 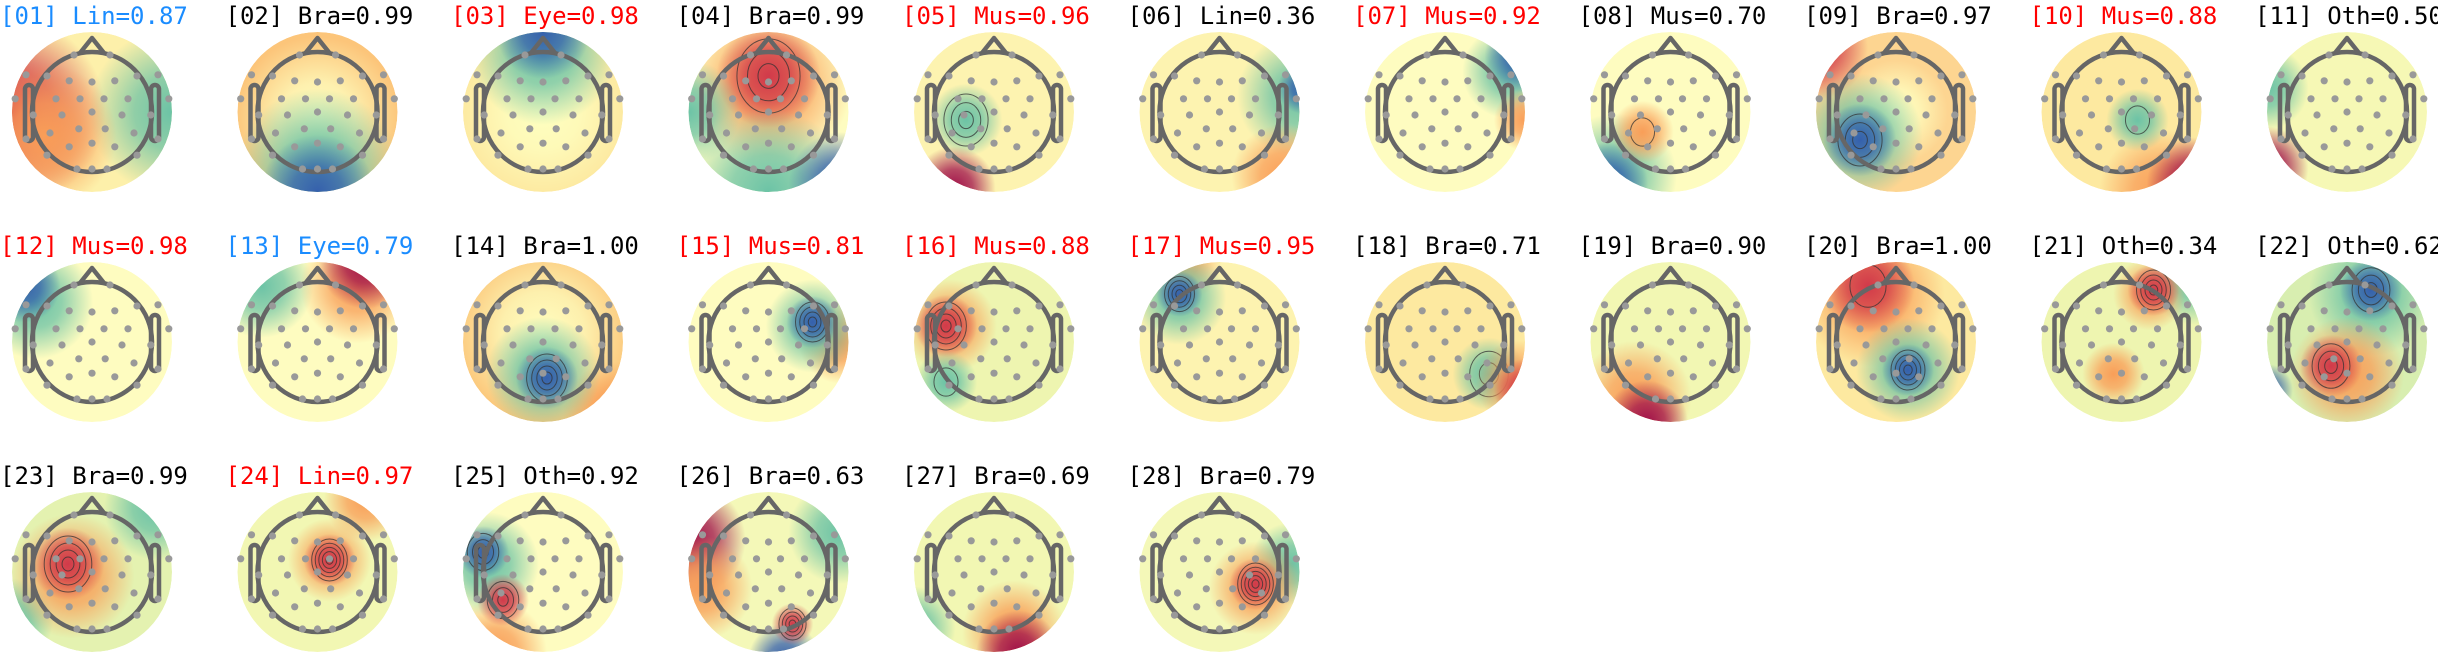 I want to click on panel-title-22: [22] Oth=0.62, so click(x=2346, y=246).